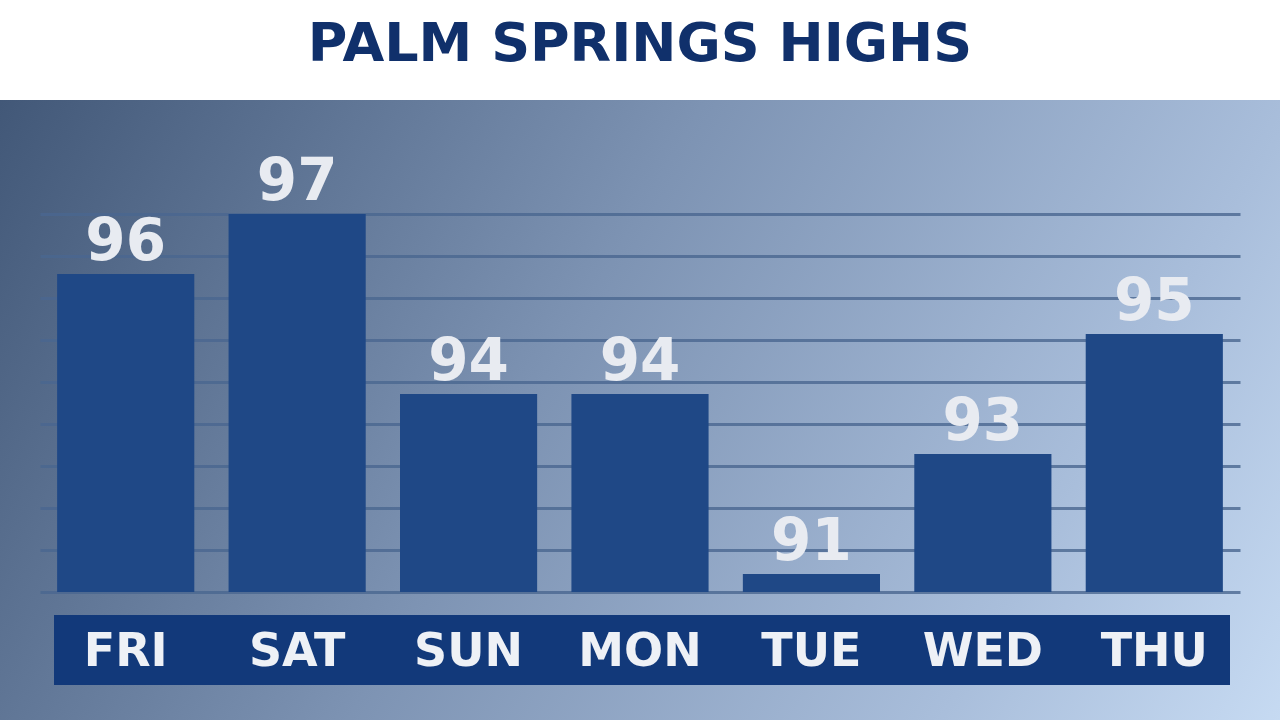 The width and height of the screenshot is (1280, 720). I want to click on x-tick-label: TUE, so click(811, 649).